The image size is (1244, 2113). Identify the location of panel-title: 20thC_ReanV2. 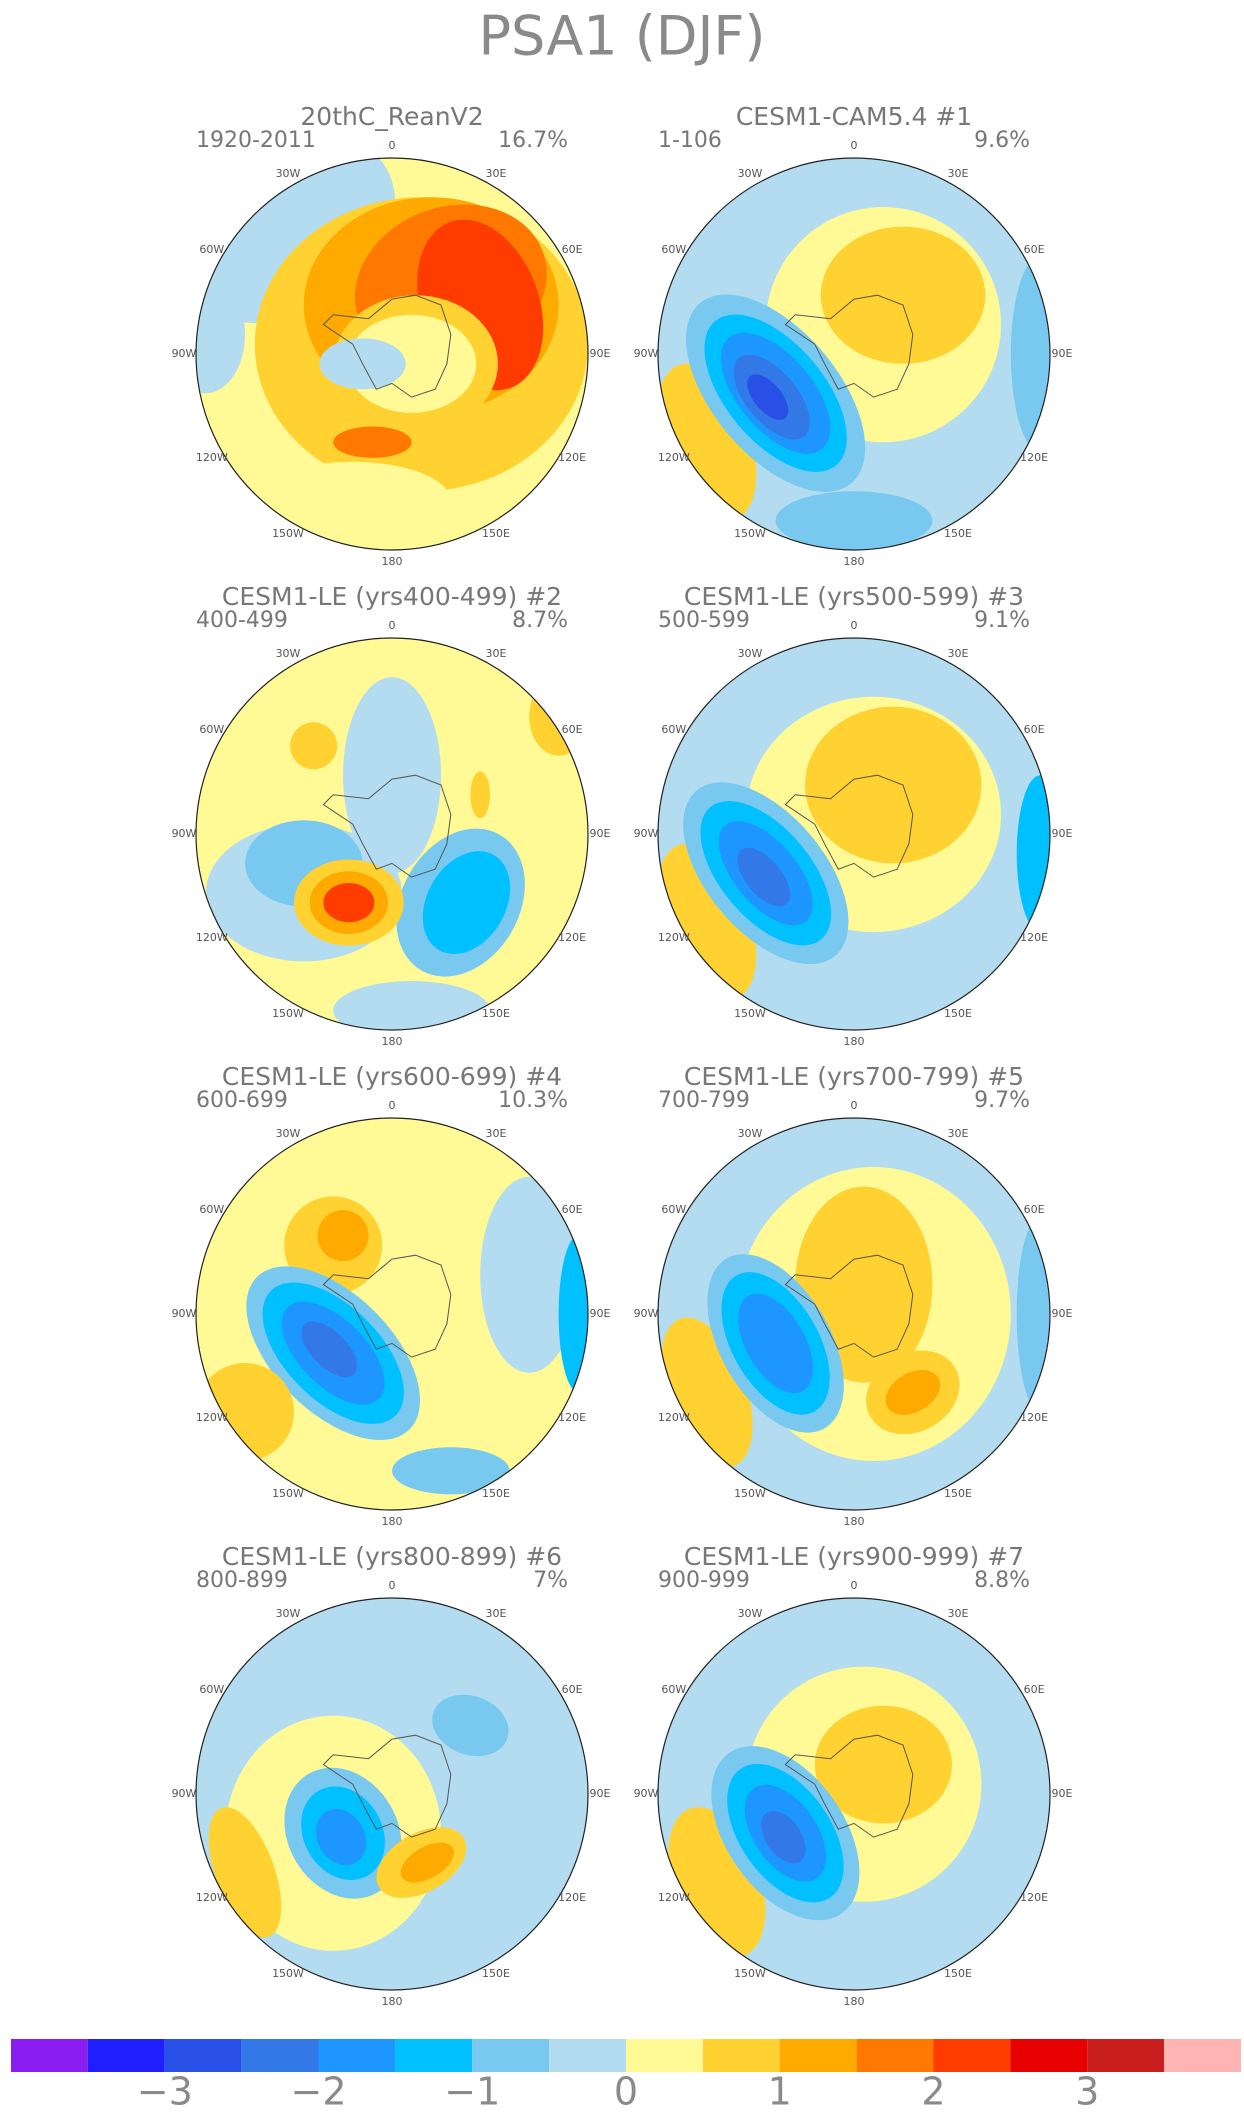
(391, 116).